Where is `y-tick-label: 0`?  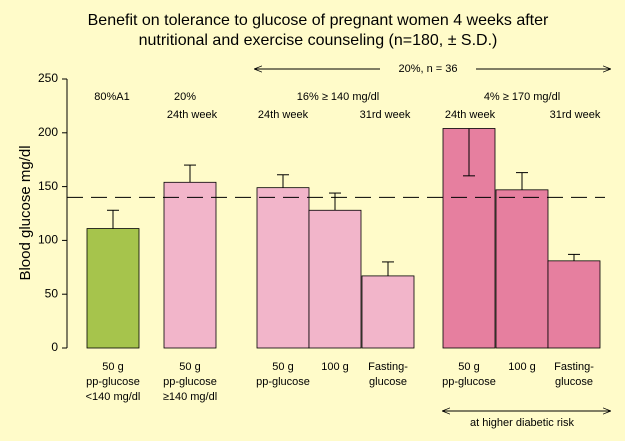 y-tick-label: 0 is located at coordinates (54, 347).